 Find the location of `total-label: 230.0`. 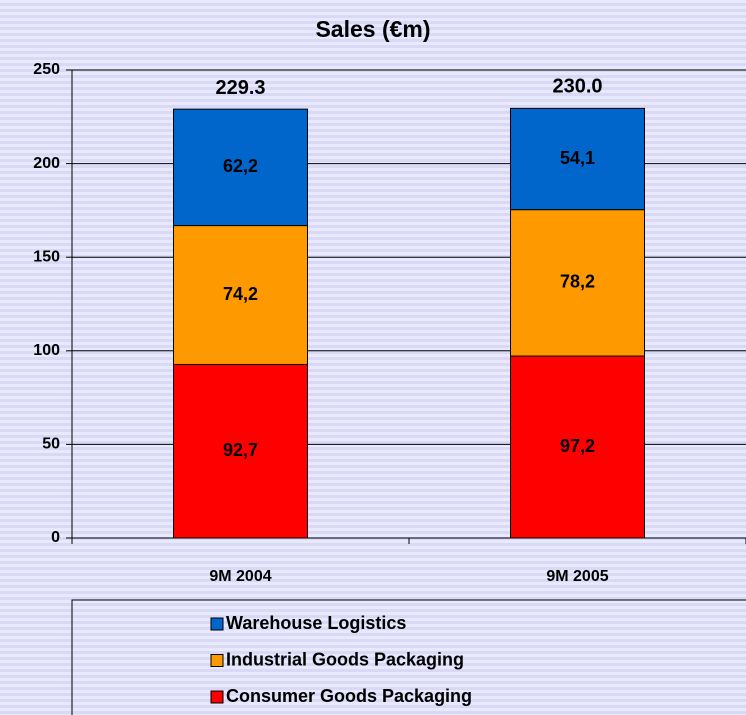

total-label: 230.0 is located at coordinates (577, 87).